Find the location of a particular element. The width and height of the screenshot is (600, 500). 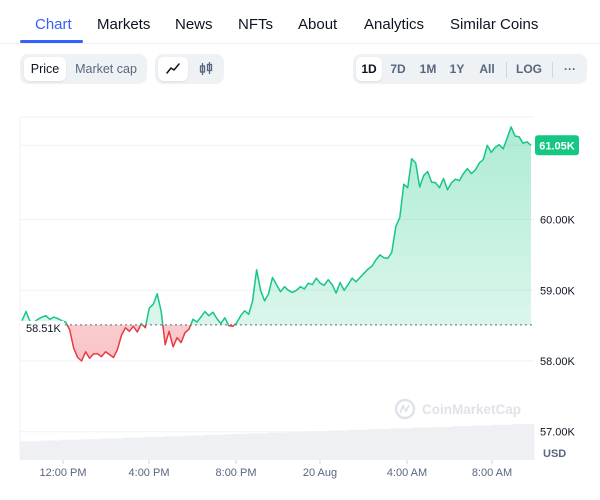

x-tick-label: 4:00 PM is located at coordinates (149, 473).